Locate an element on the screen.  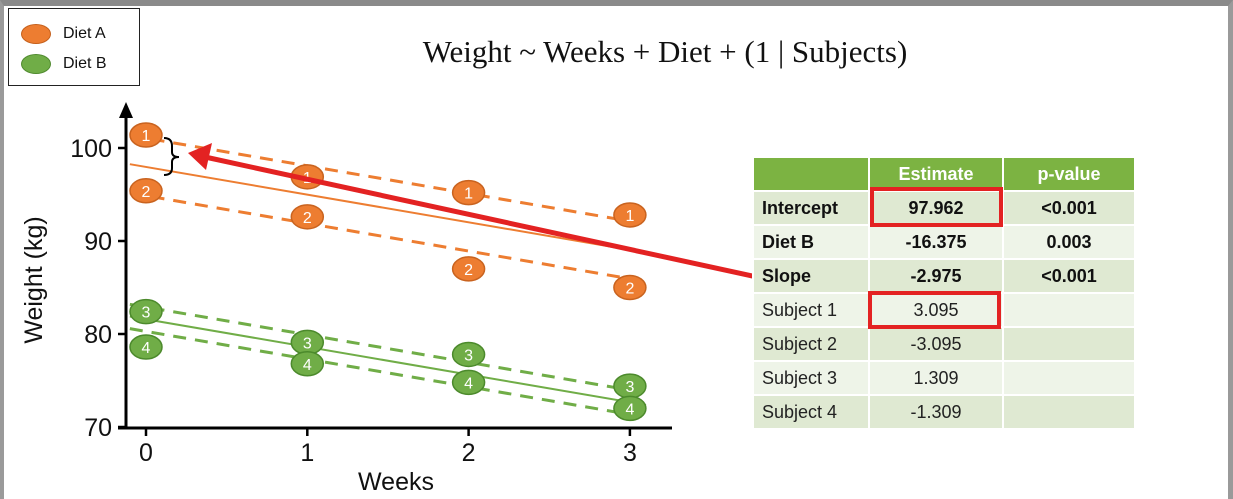
row-name: Slope is located at coordinates (811, 276).